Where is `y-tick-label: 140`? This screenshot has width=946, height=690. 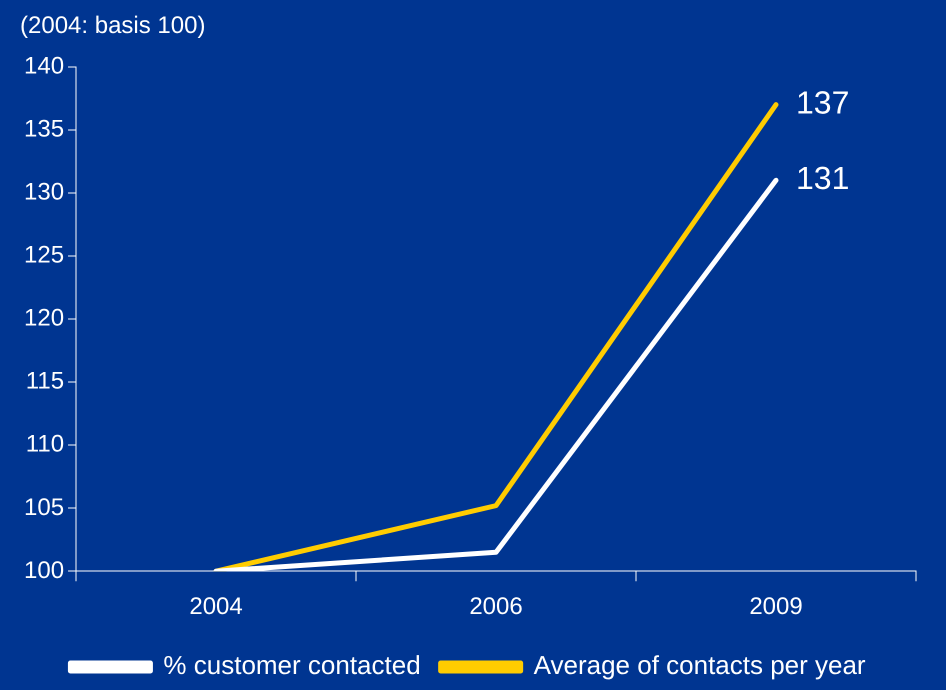 y-tick-label: 140 is located at coordinates (44, 66).